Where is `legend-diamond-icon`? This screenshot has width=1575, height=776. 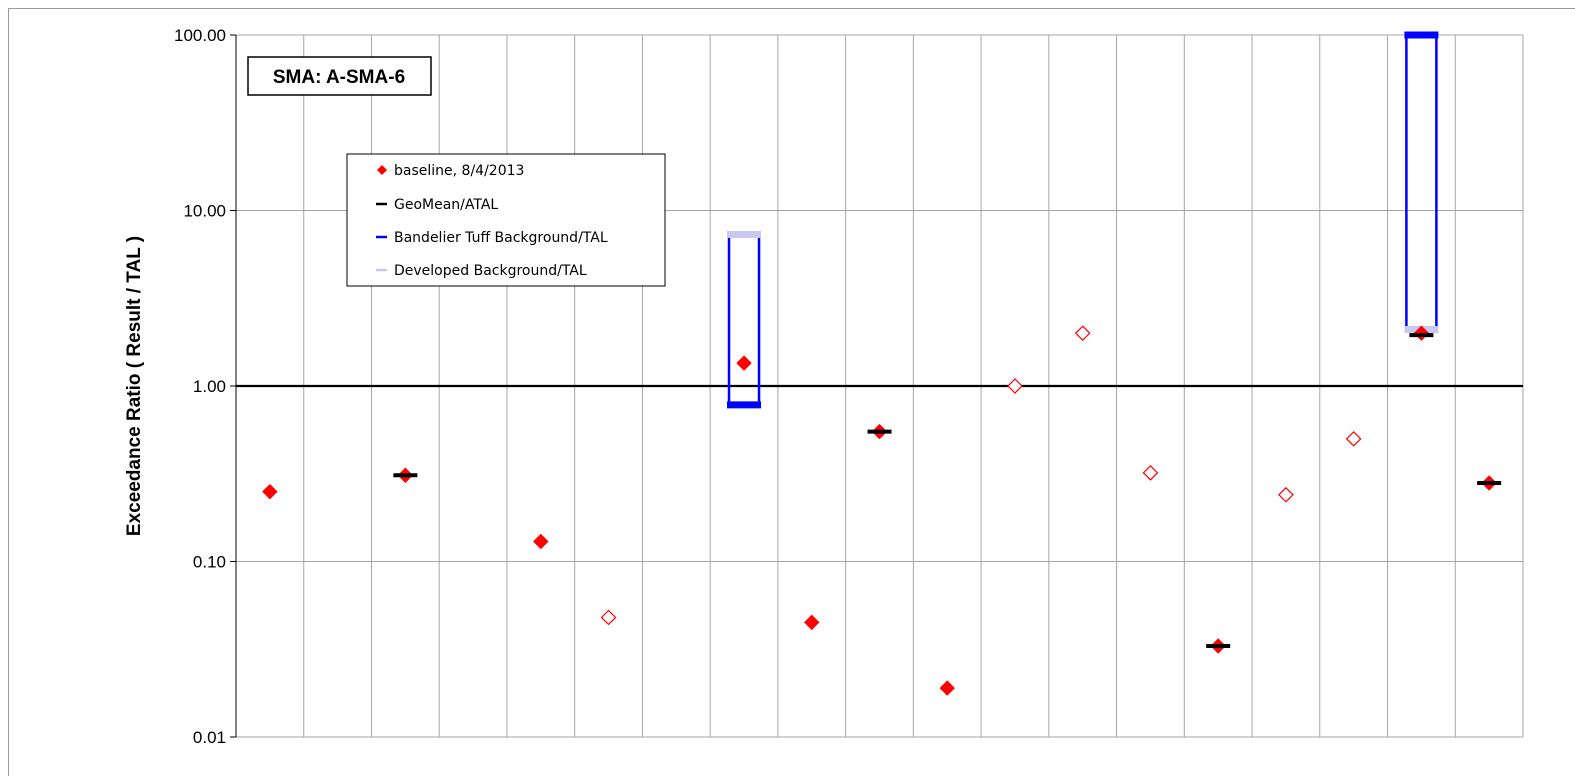
legend-diamond-icon is located at coordinates (382, 170).